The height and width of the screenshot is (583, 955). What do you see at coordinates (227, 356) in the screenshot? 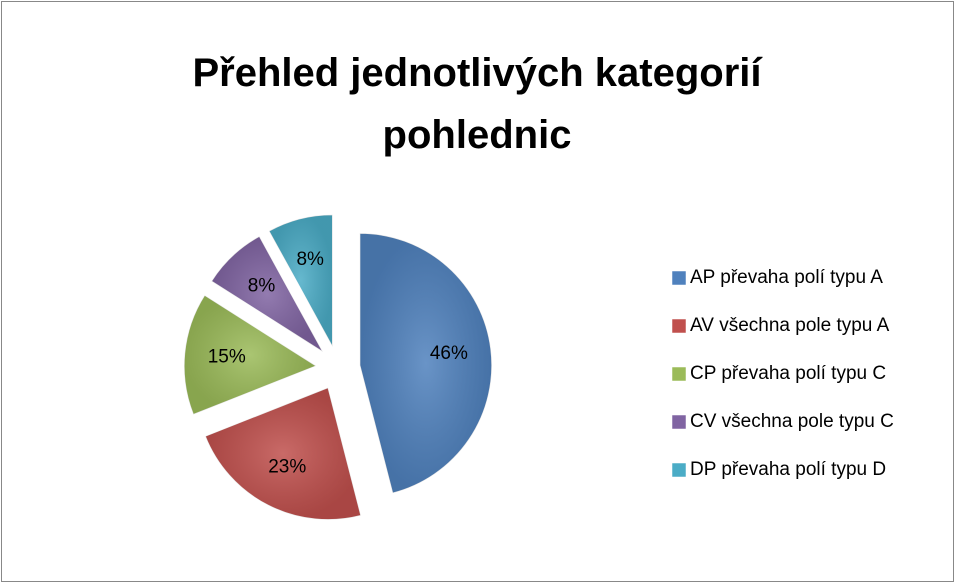
I see `data-label: 15%` at bounding box center [227, 356].